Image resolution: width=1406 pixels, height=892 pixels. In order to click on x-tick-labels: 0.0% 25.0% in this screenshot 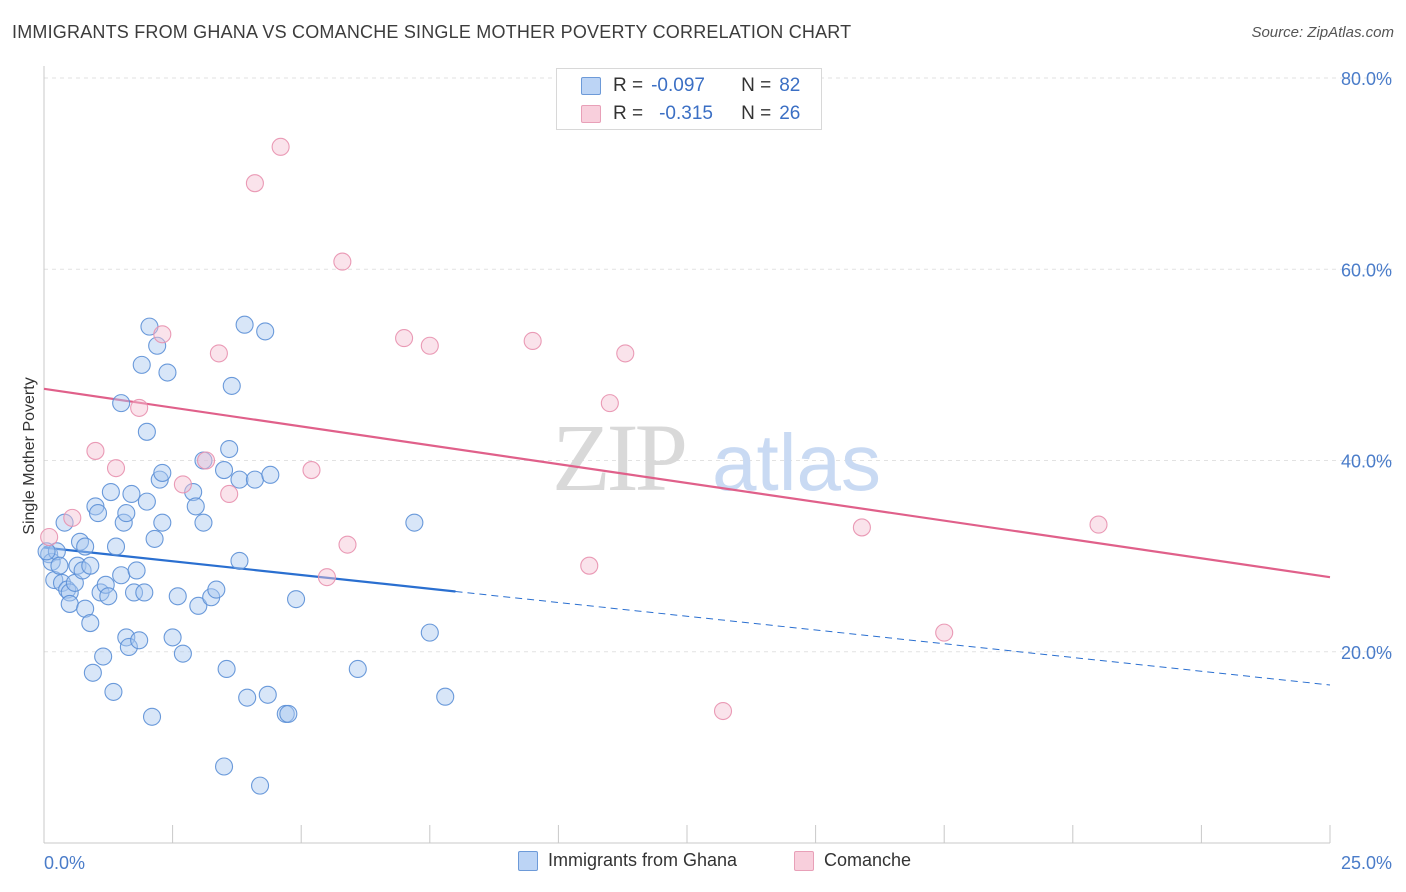, I will do `click(718, 863)`.